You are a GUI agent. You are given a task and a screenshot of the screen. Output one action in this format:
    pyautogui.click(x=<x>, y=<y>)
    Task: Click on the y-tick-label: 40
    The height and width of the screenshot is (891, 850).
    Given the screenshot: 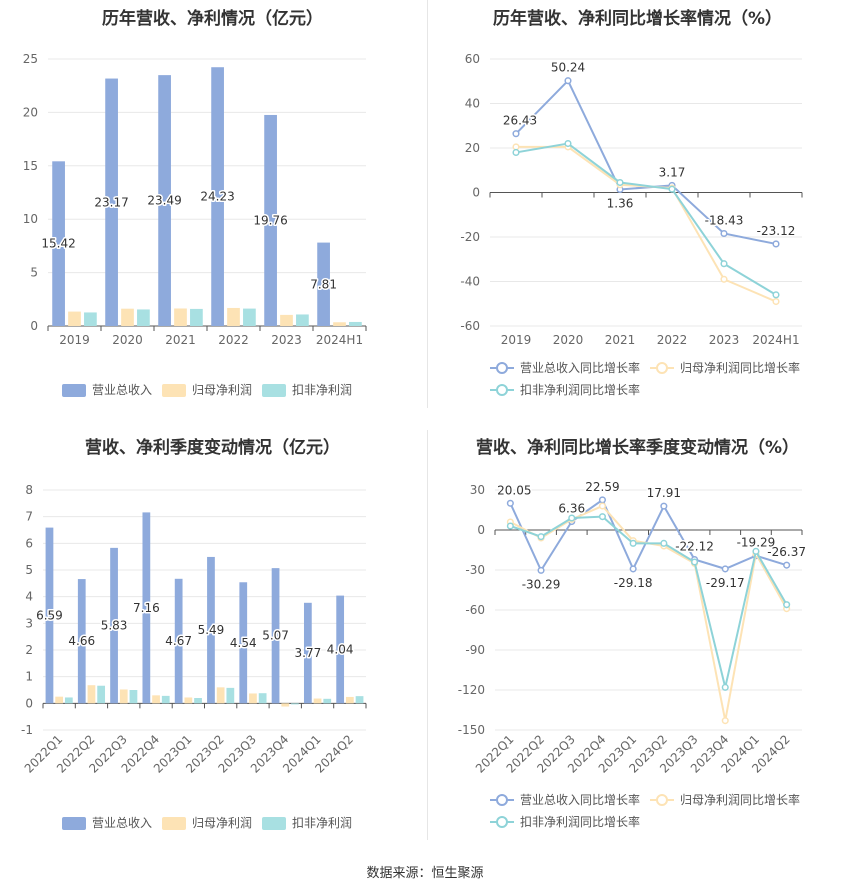 What is the action you would take?
    pyautogui.click(x=472, y=104)
    